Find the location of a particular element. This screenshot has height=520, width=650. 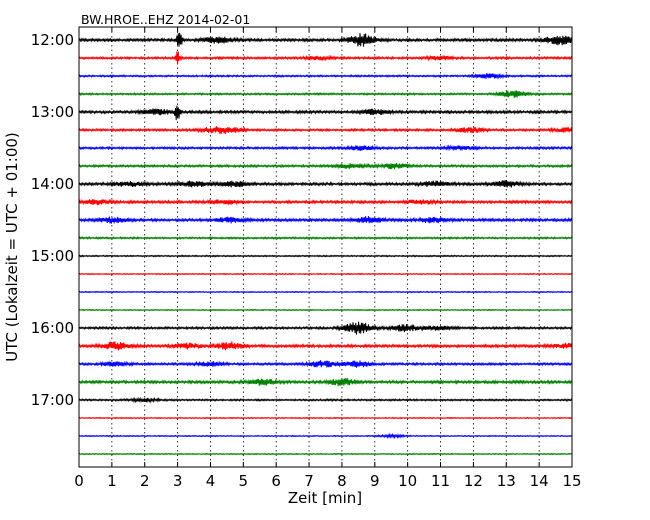

x-tick-label: 13 is located at coordinates (506, 481).